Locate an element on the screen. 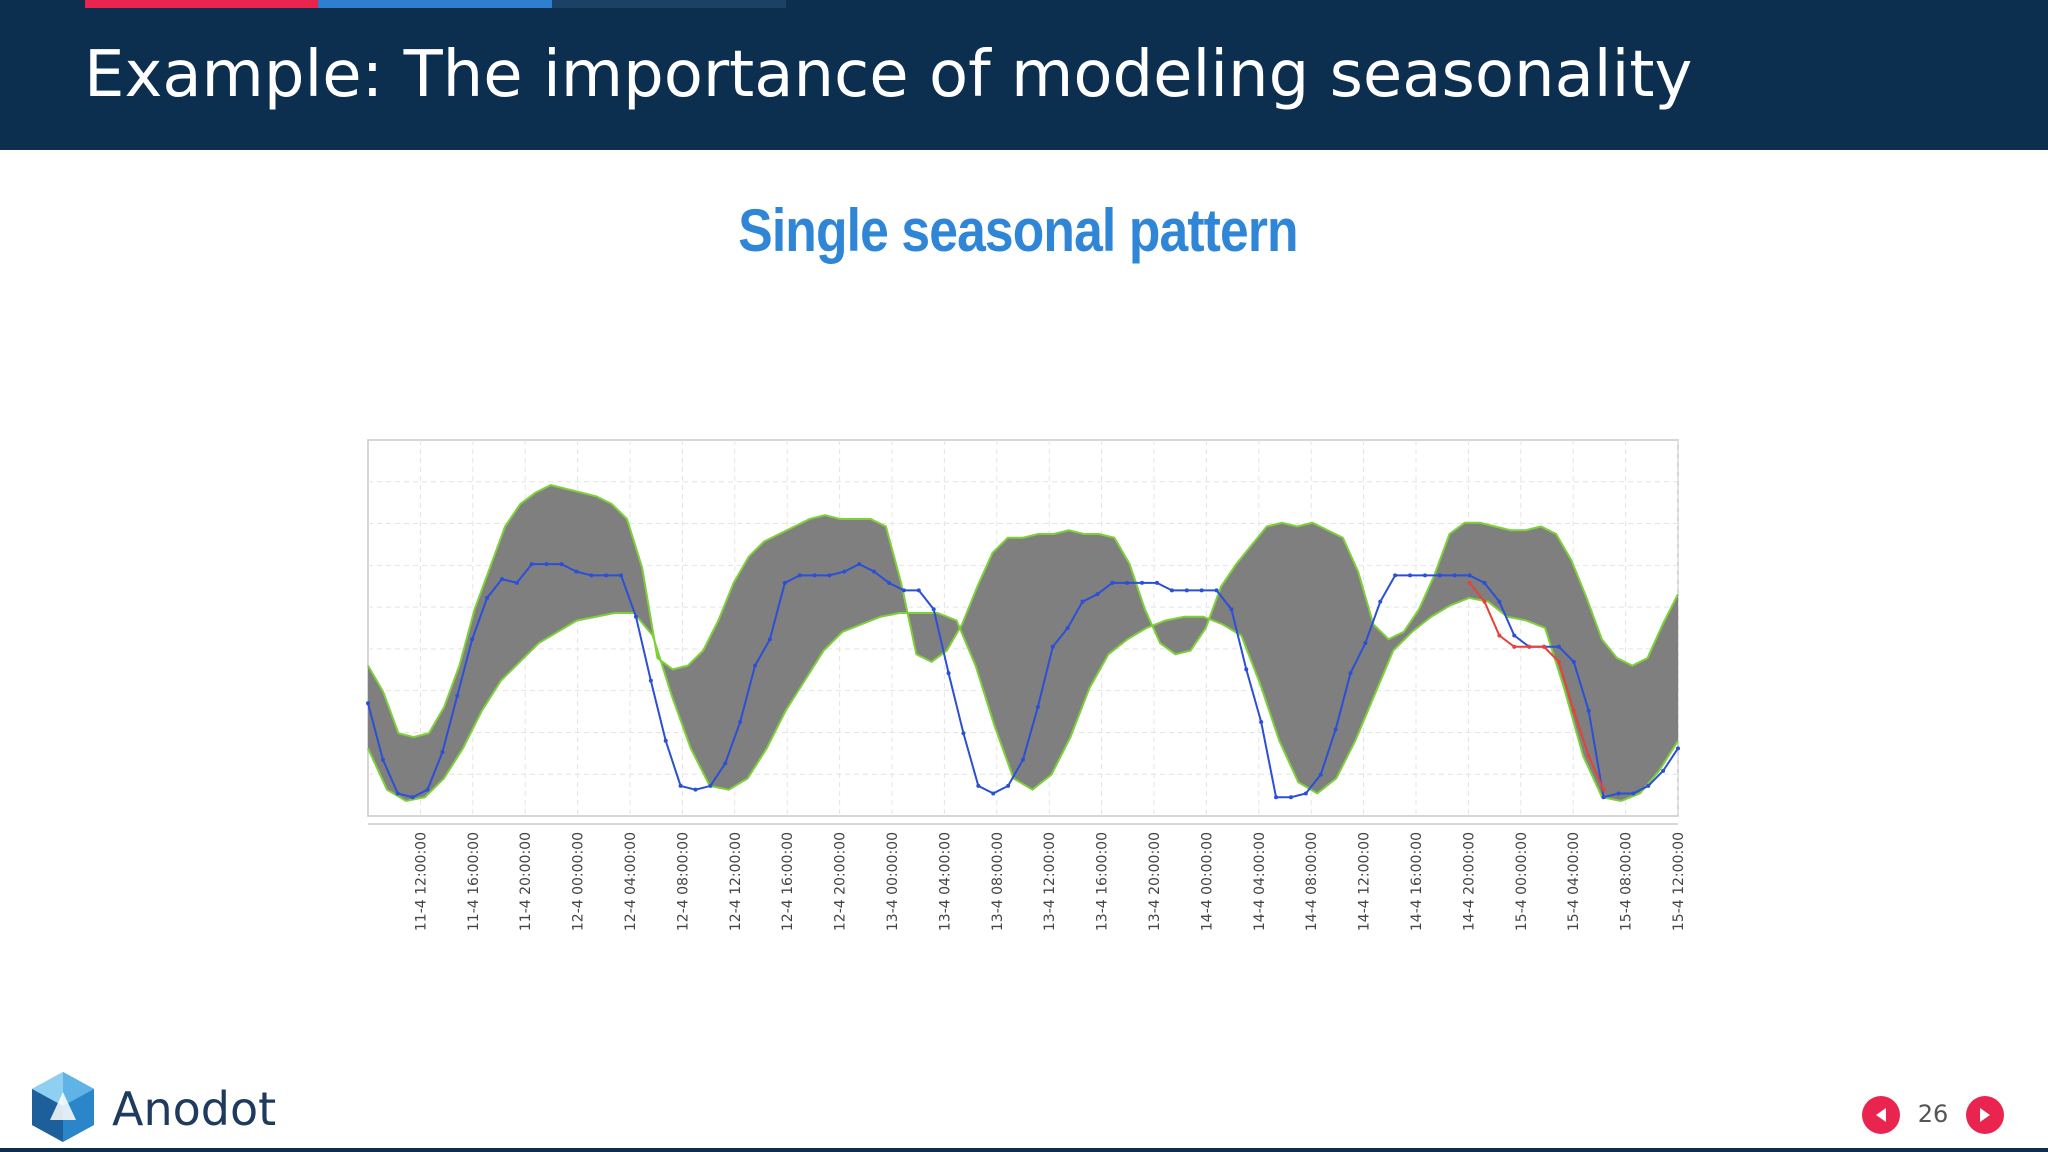  bottom-divider is located at coordinates (1024, 1150).